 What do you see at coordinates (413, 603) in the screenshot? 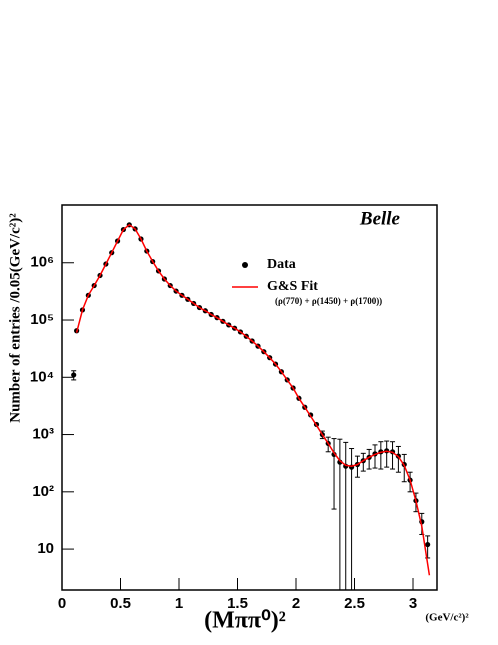
I see `x-tick-label: 3` at bounding box center [413, 603].